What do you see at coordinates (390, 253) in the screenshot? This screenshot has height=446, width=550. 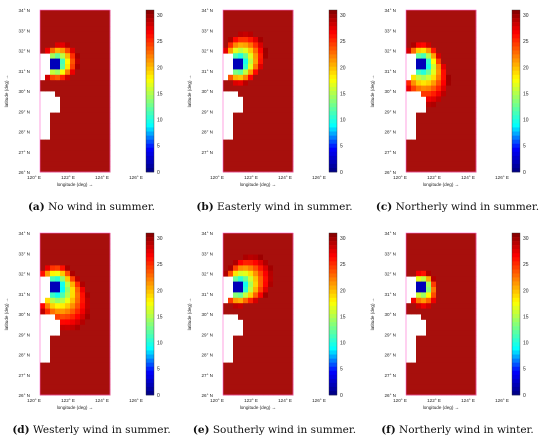 I see `y-tick-label: 33° N` at bounding box center [390, 253].